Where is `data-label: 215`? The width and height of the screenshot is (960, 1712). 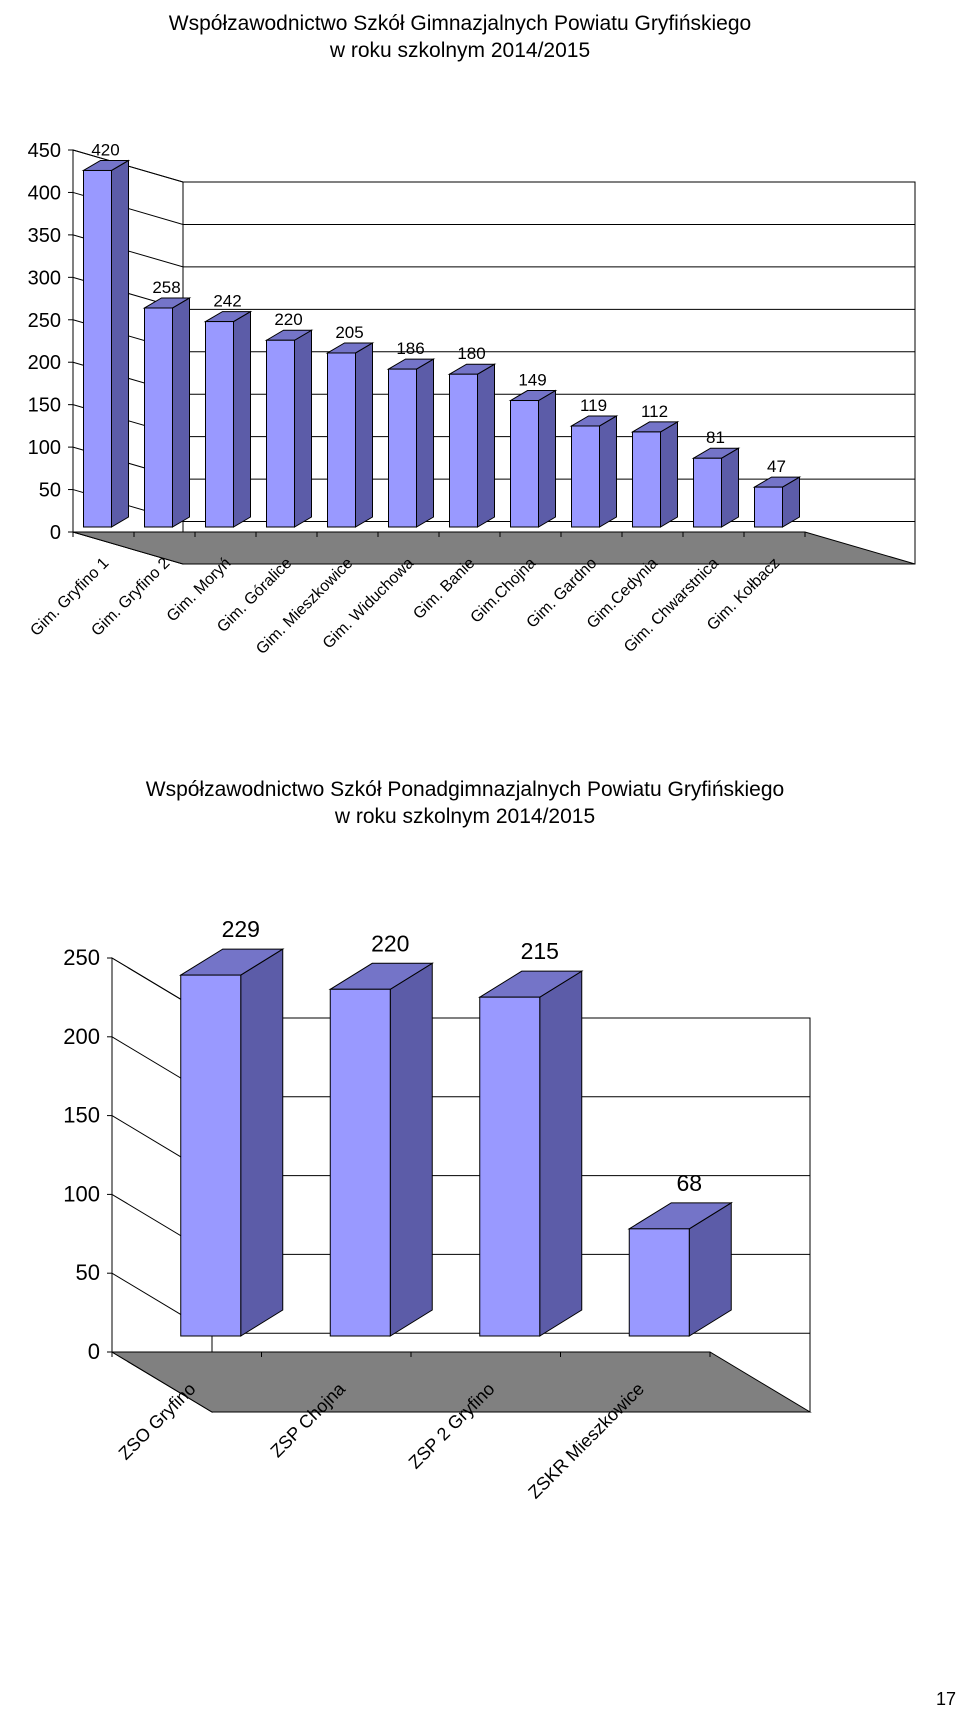
data-label: 215 is located at coordinates (540, 951).